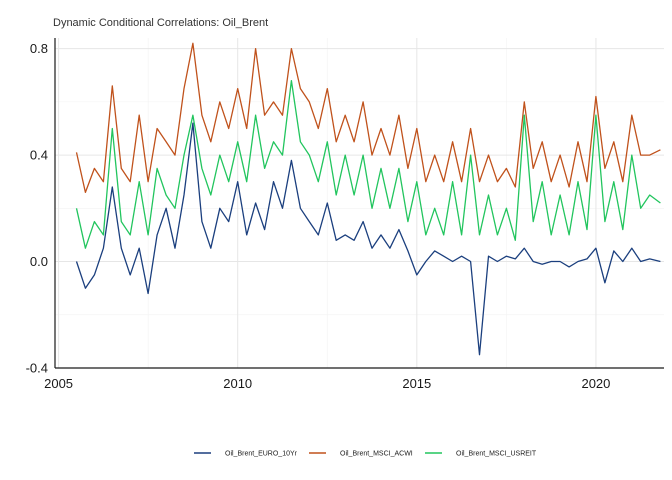 The width and height of the screenshot is (672, 480). I want to click on x-tick-label: 2005, so click(58, 383).